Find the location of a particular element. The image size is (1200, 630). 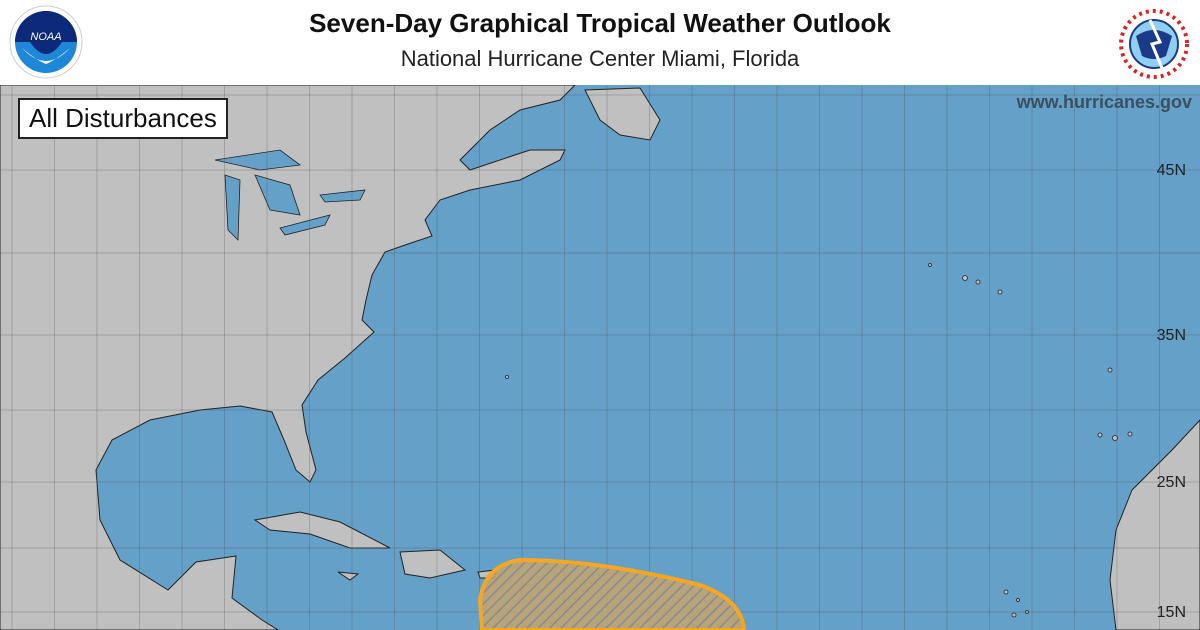

africa-land is located at coordinates (1154, 524).